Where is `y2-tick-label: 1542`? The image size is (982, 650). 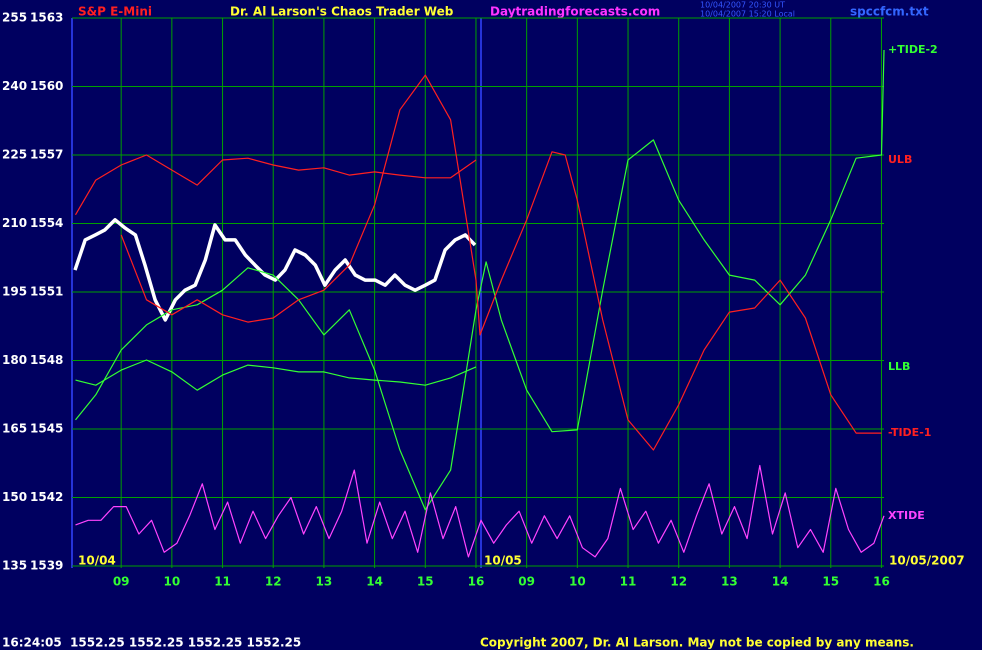 y2-tick-label: 1542 is located at coordinates (46, 497).